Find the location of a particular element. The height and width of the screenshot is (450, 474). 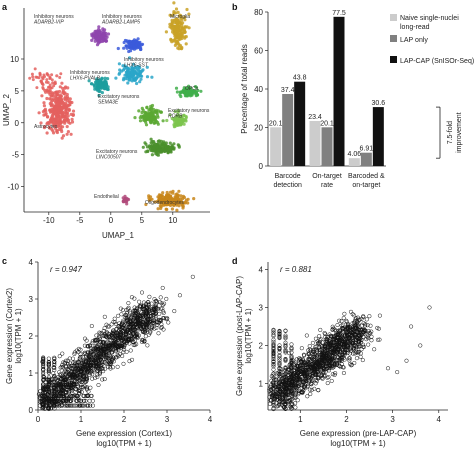

legend-swatch is located at coordinates (393, 38).